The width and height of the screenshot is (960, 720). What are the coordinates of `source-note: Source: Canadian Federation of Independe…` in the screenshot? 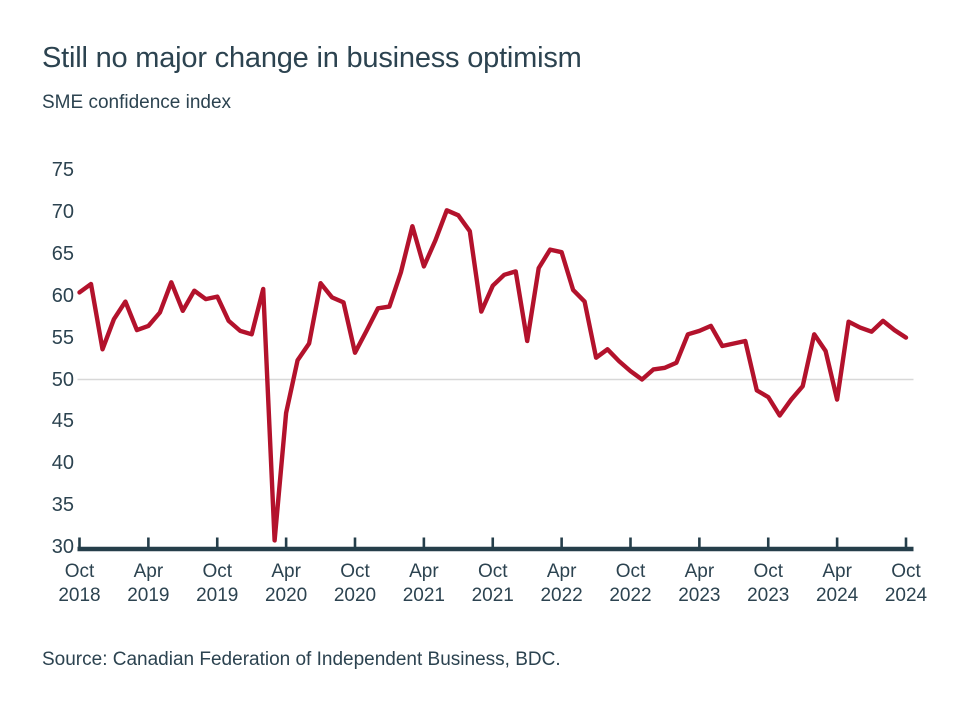 It's located at (301, 659).